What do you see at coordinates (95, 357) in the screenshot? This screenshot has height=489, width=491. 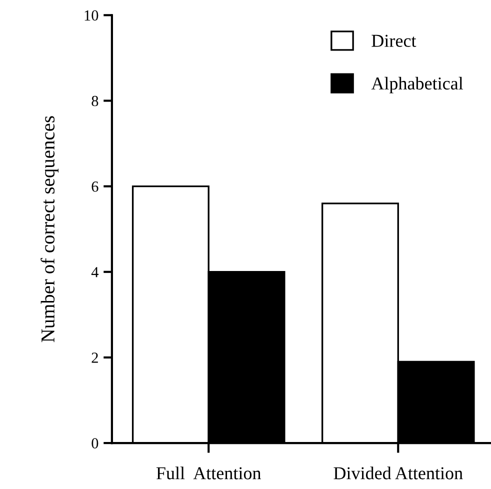 I see `y-tick-label: 2` at bounding box center [95, 357].